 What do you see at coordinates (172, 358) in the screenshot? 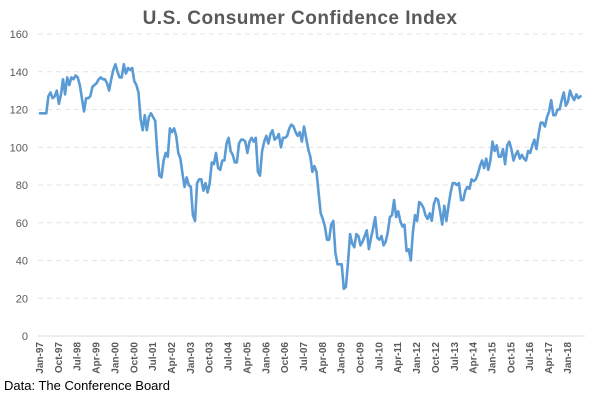
I see `x-tick-label: Apr-02` at bounding box center [172, 358].